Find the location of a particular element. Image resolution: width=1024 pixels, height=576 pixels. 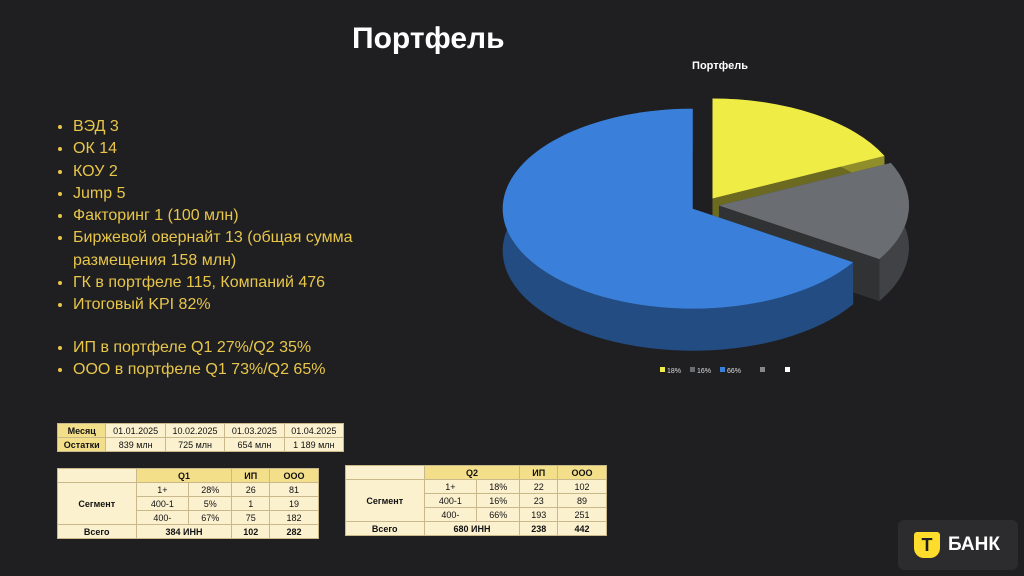

logo: Т БАНК is located at coordinates (958, 545).